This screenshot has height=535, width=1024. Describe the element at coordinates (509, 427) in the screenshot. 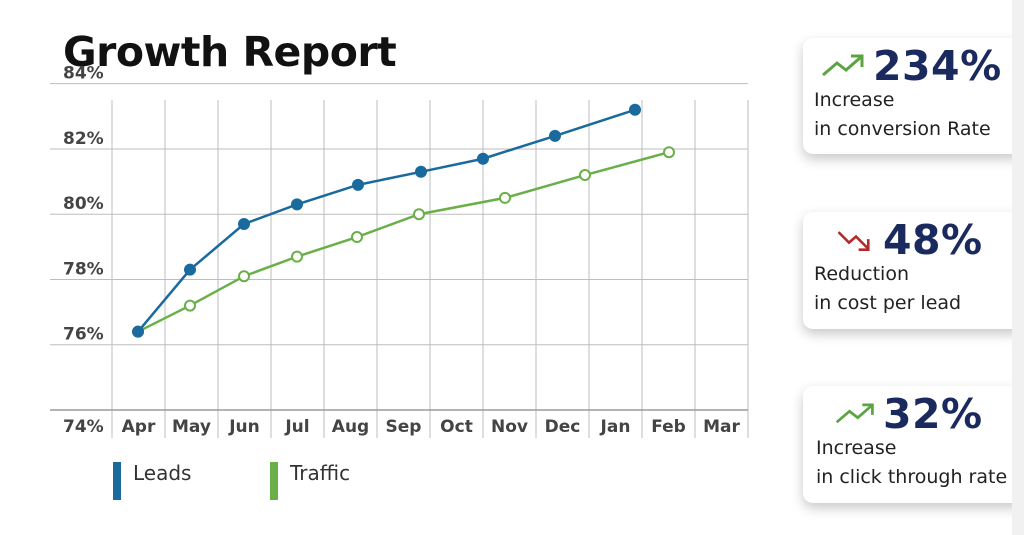

I see `x-tick-label: Nov` at that location.